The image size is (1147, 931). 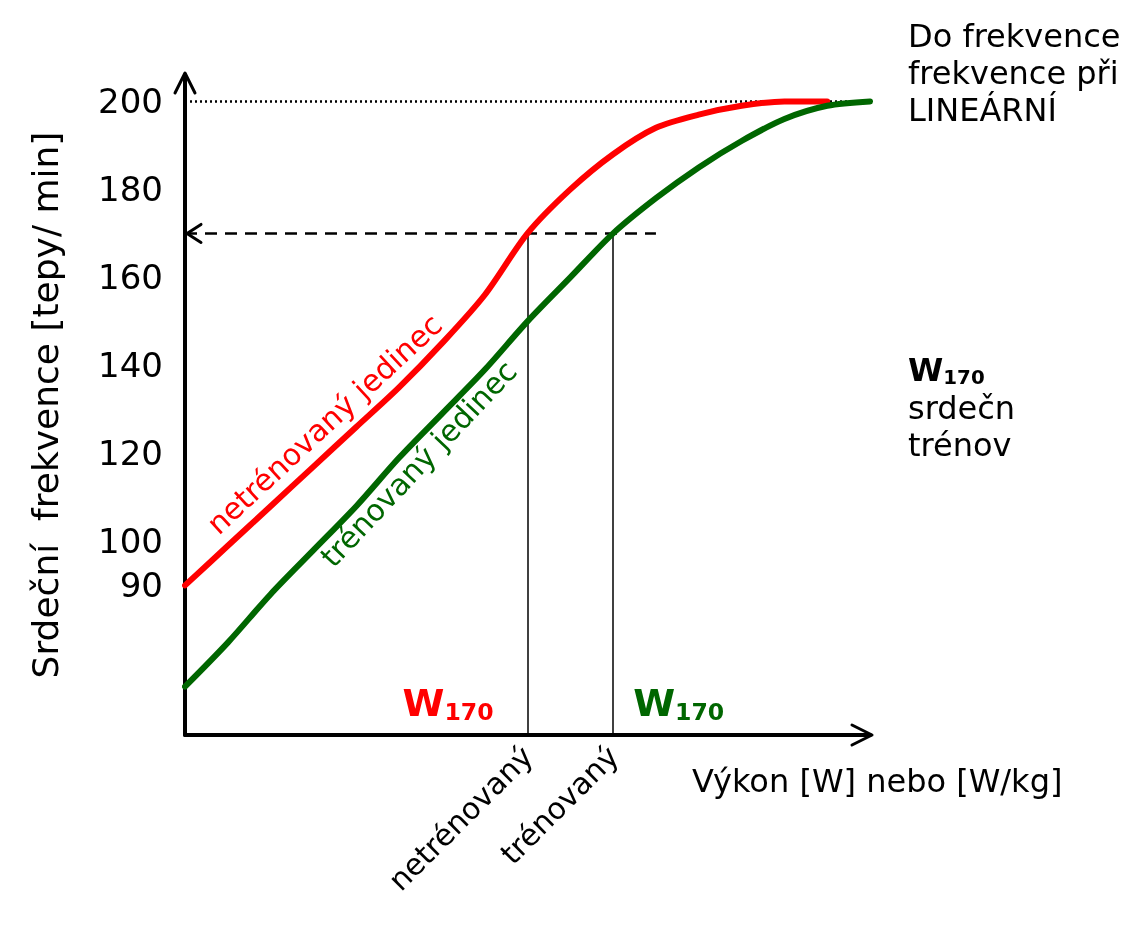 What do you see at coordinates (45, 405) in the screenshot?
I see `y-axis-title: Srdeční frekvence [tepy/ min]` at bounding box center [45, 405].